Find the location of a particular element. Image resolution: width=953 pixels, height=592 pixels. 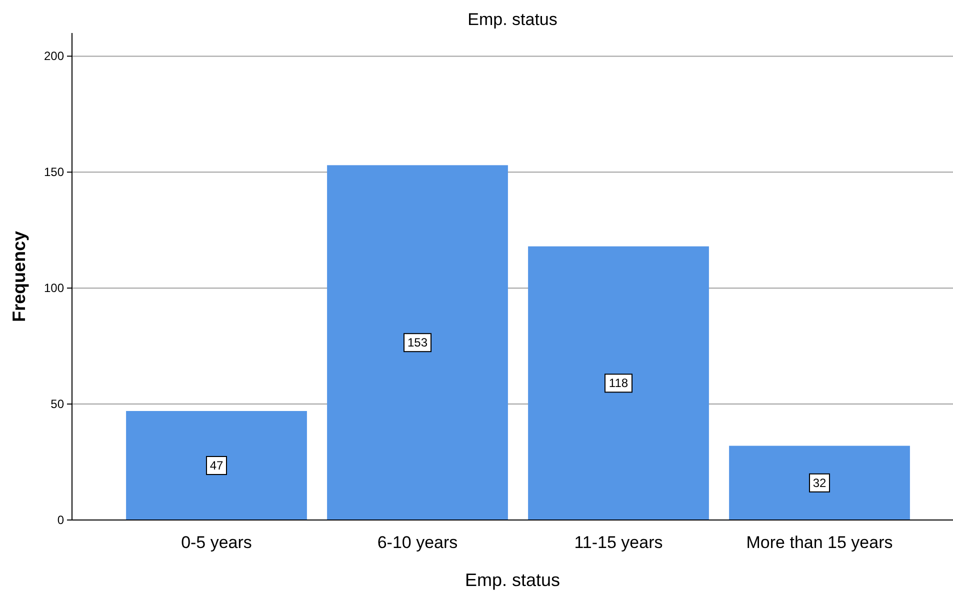

x-tick-label: 11-15 years is located at coordinates (618, 542).